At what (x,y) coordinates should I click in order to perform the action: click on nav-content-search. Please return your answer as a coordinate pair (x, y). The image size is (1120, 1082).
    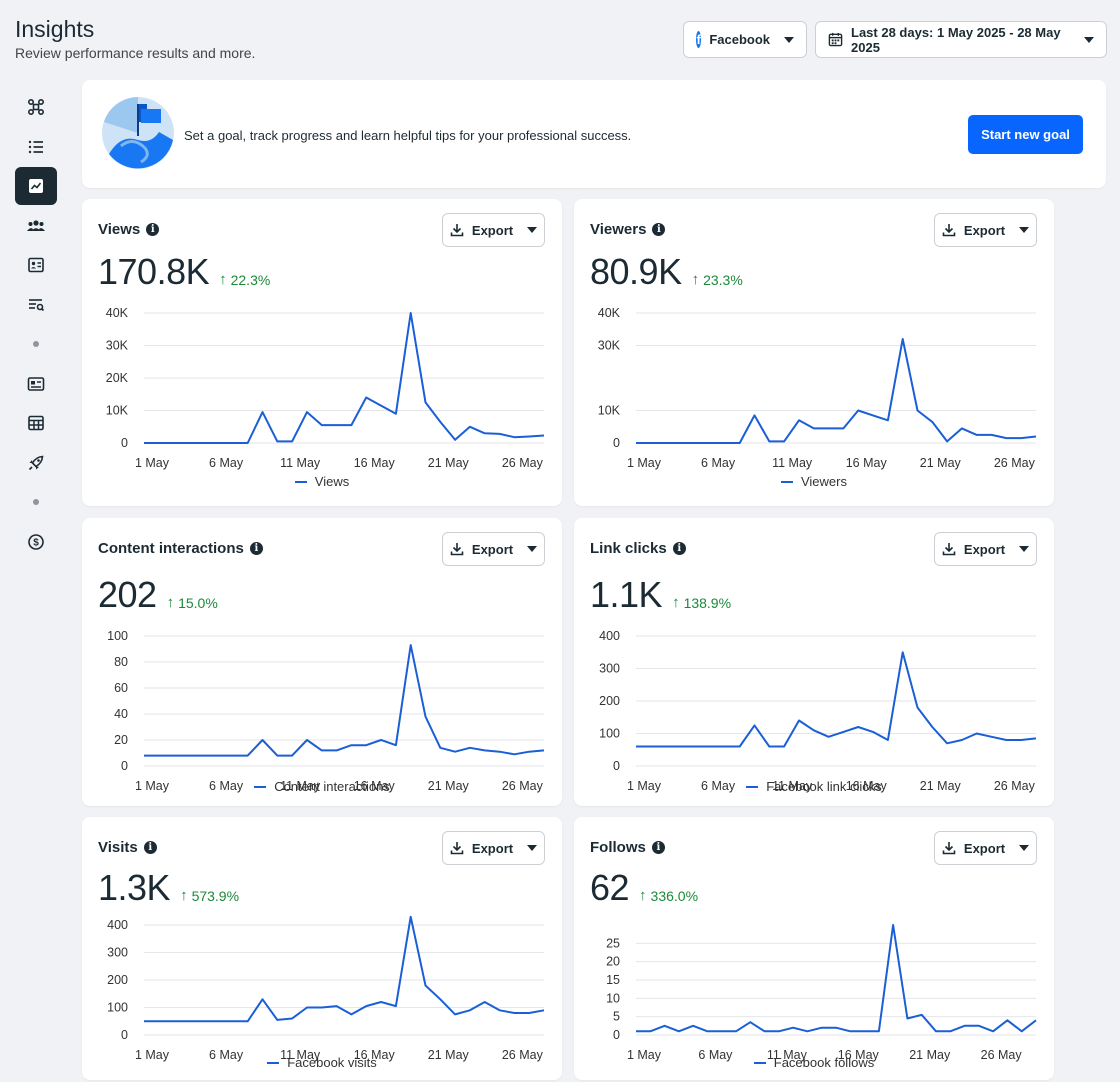
    Looking at the image, I should click on (36, 305).